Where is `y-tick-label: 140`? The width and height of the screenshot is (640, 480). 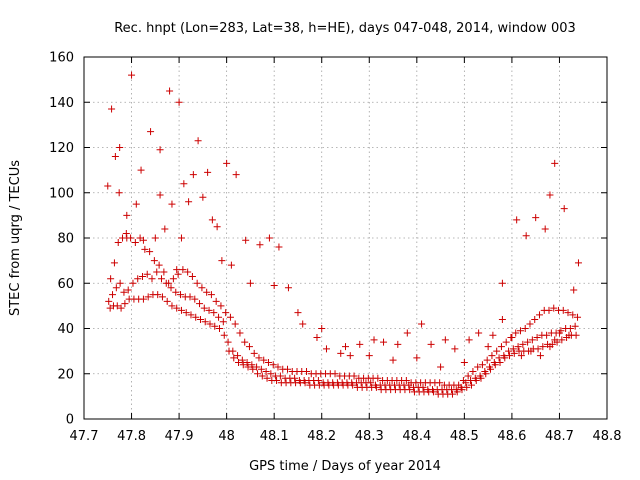 y-tick-label: 140 is located at coordinates (61, 103).